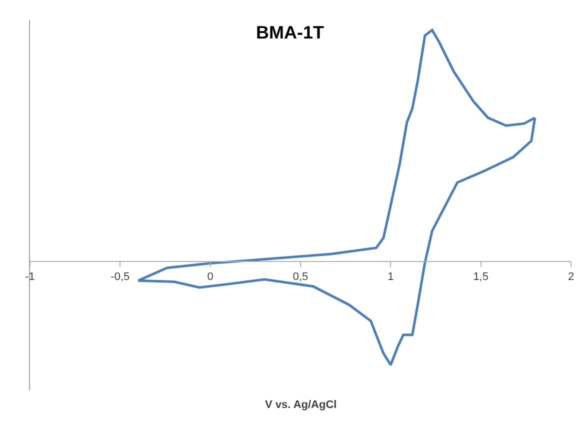 The image size is (580, 428). What do you see at coordinates (571, 277) in the screenshot?
I see `x-tick-label: 2` at bounding box center [571, 277].